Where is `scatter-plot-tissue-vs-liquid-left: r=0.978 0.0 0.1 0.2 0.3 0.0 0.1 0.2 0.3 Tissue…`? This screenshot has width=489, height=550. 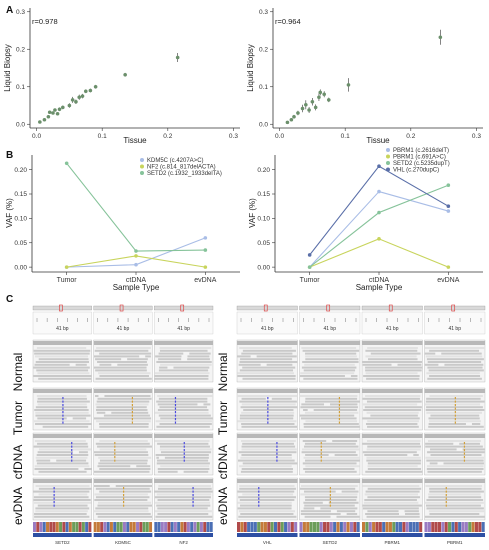
scatter-plot-tissue-vs-liquid-left: r=0.978 0.0 0.1 0.2 0.3 0.0 0.1 0.2 0.3 Tissue… is located at coordinates (121, 76).